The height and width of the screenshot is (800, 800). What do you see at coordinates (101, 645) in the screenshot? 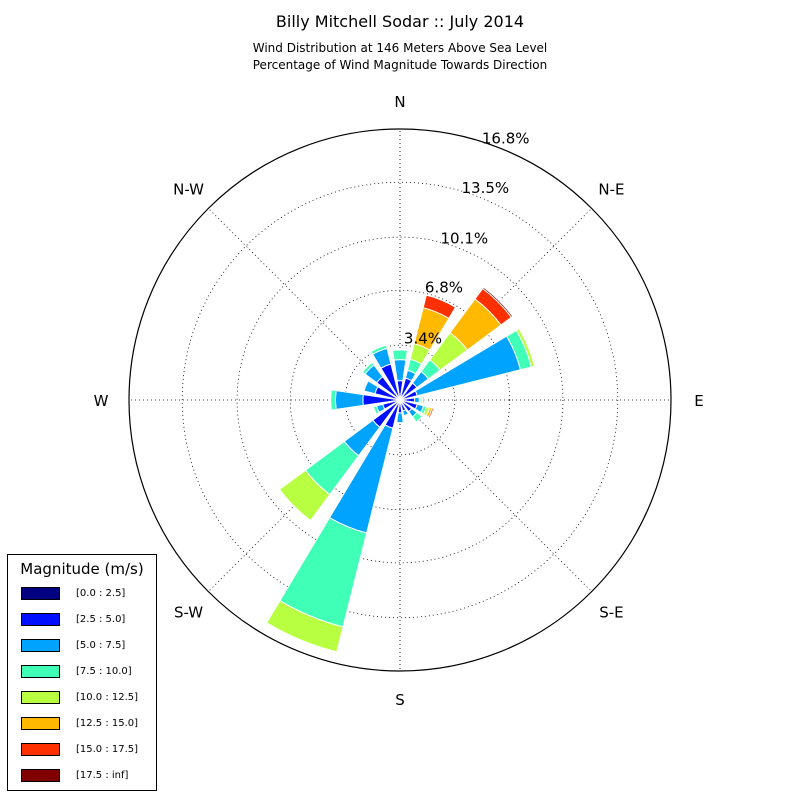
I see `legend-label: [5.0 : 7.5]` at bounding box center [101, 645].